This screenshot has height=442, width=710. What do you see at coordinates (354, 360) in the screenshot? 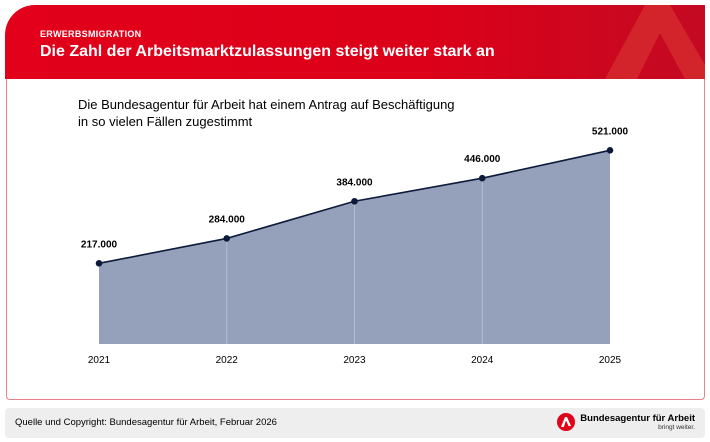
I see `x-tick-label: 2023` at bounding box center [354, 360].